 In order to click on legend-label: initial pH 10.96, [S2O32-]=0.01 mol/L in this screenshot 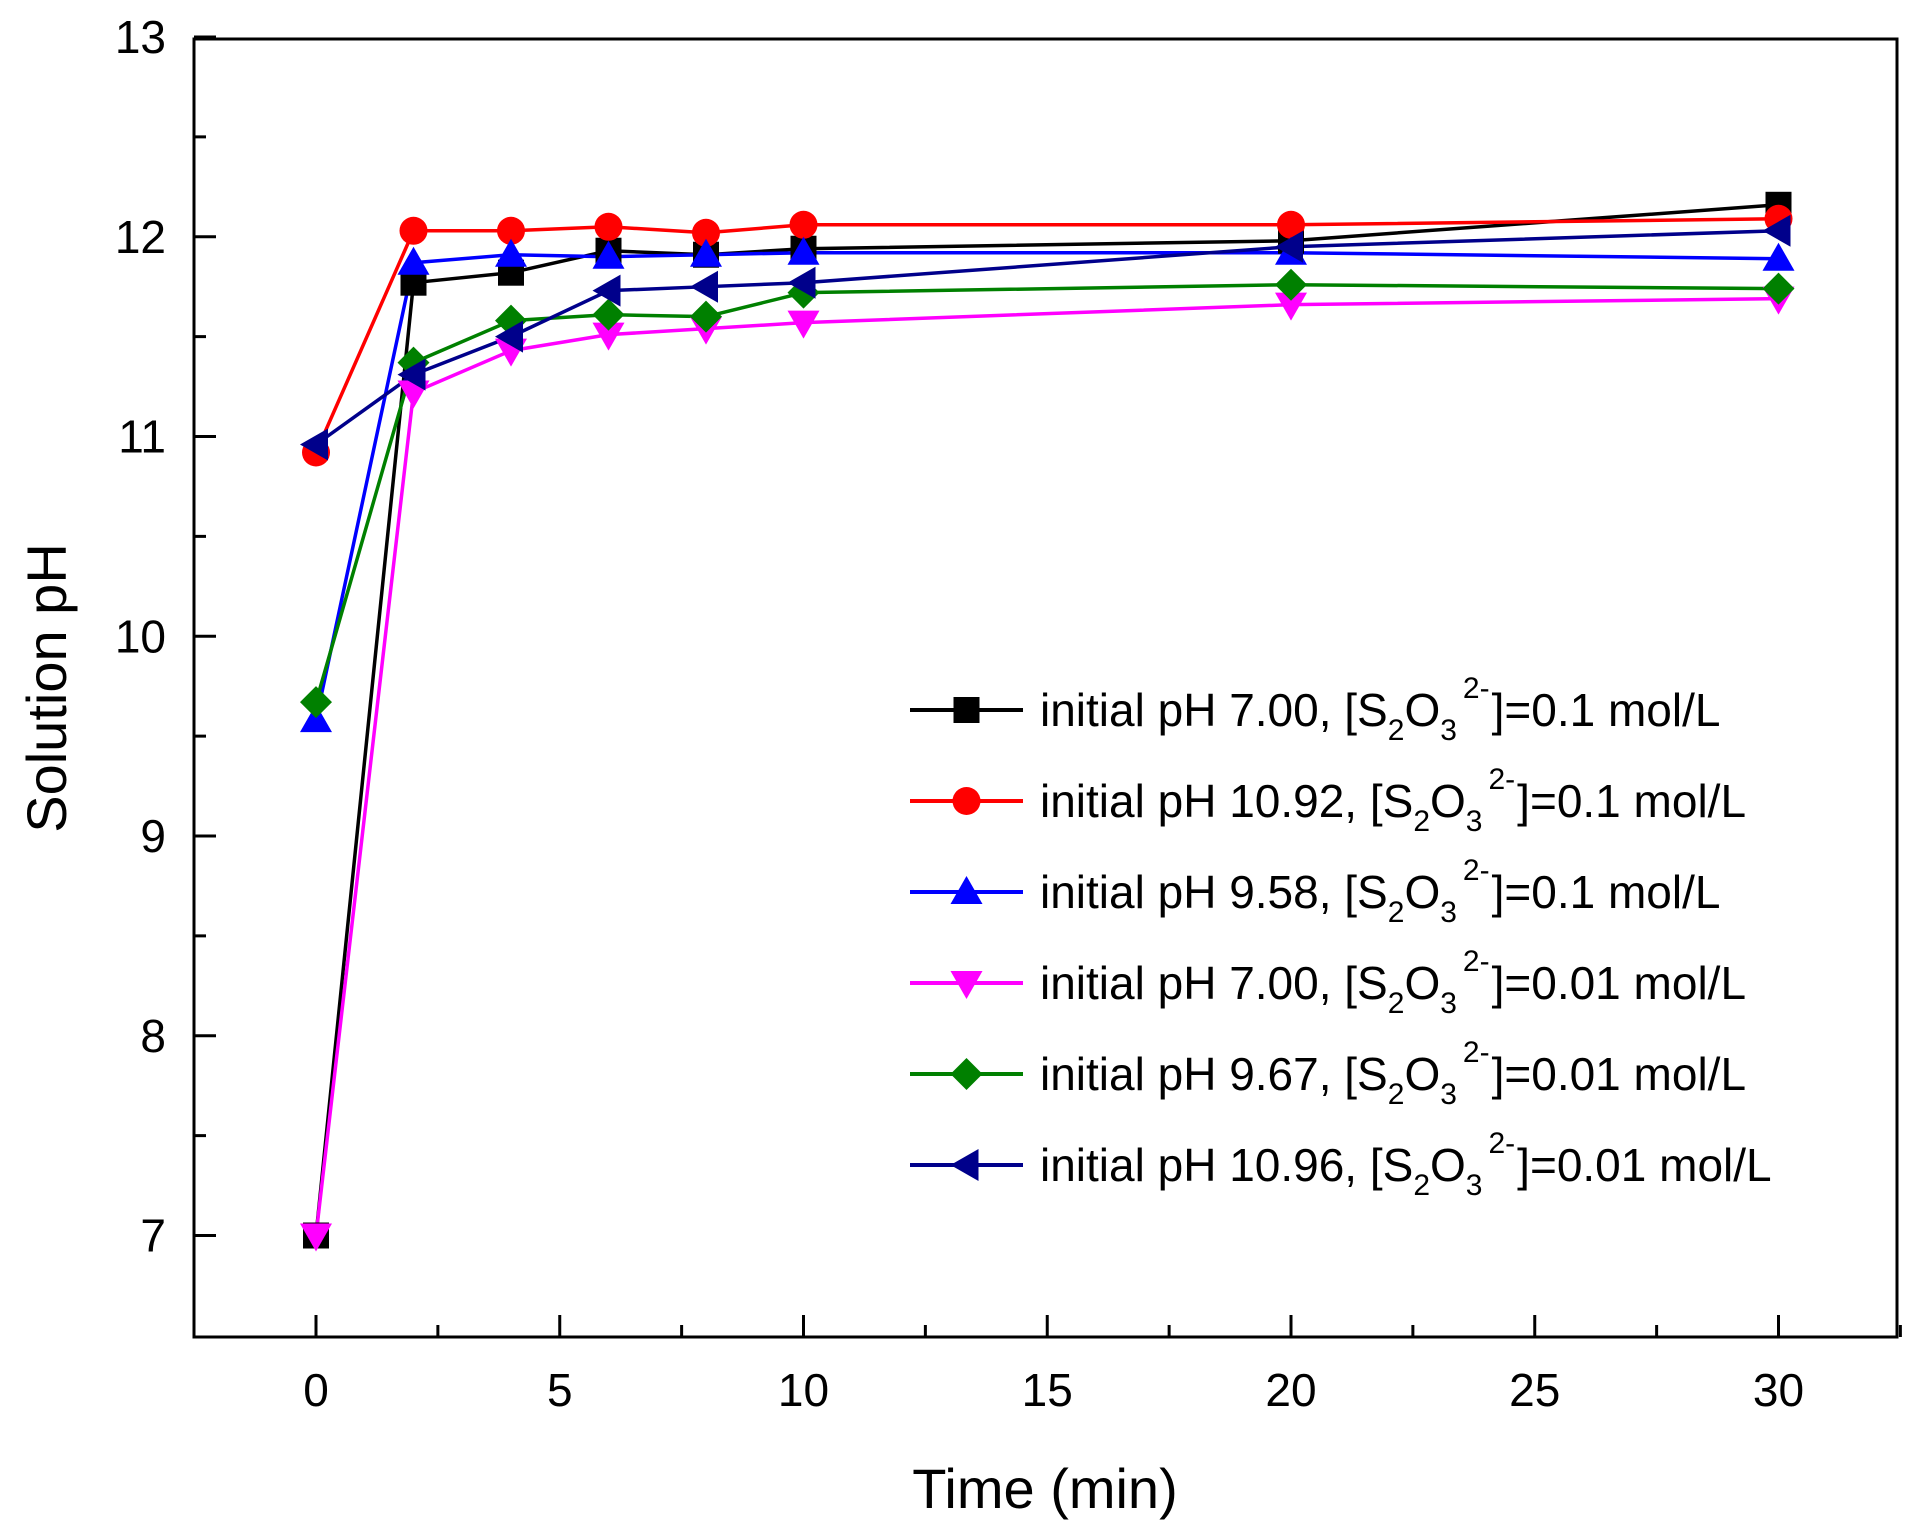, I will do `click(1406, 1164)`.